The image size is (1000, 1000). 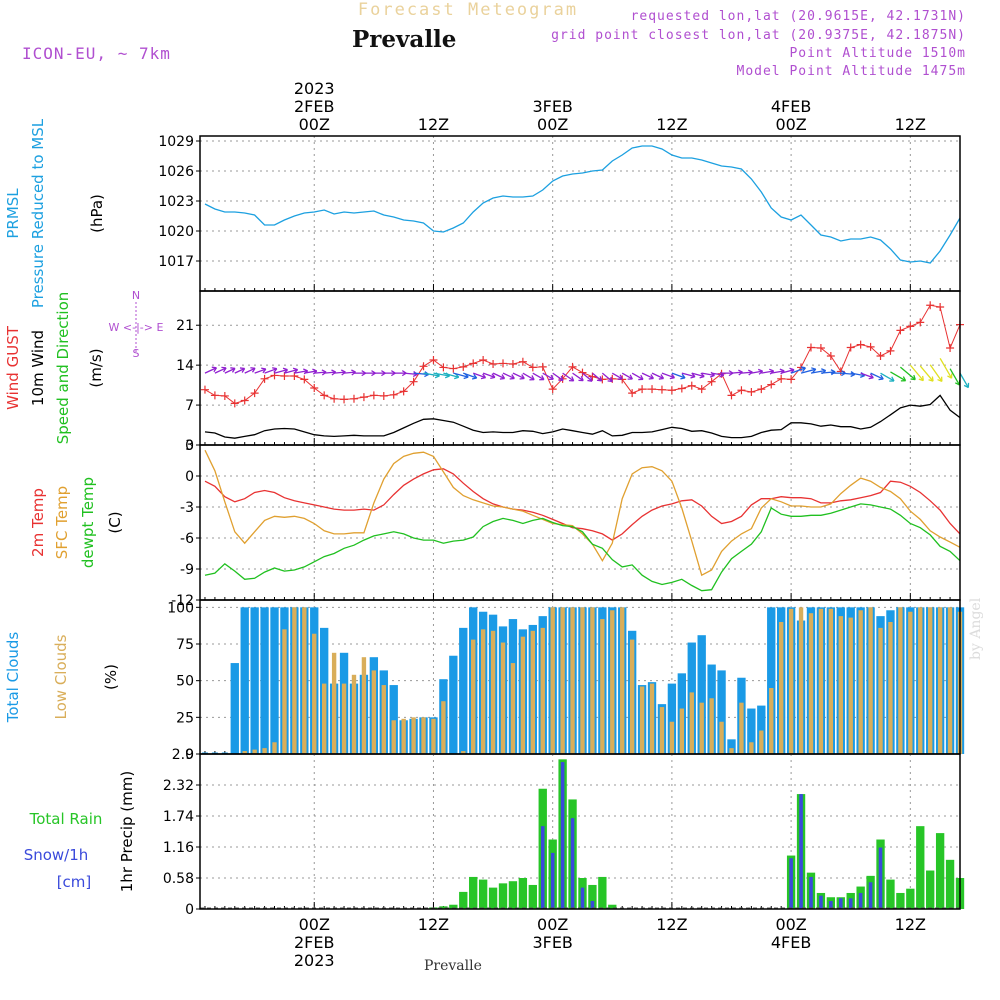 I want to click on forecast-title: Forecast Meteogram, so click(x=468, y=10).